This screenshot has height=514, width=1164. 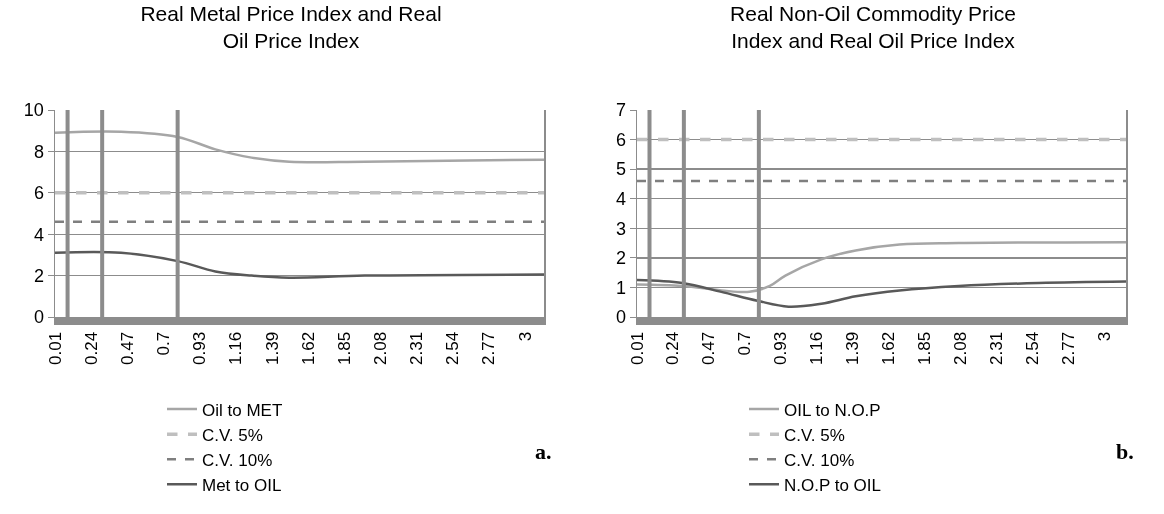 What do you see at coordinates (291, 26) in the screenshot?
I see `chart-title: Real Metal Price Index and Real Oil Price Index` at bounding box center [291, 26].